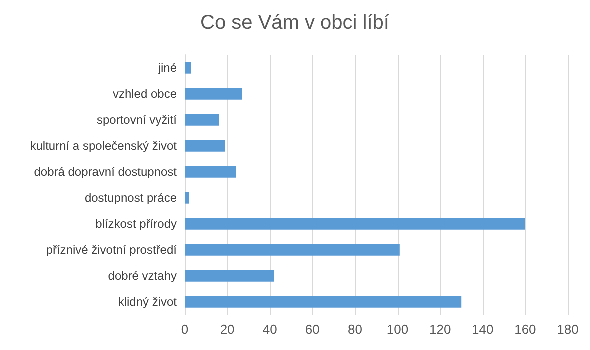  What do you see at coordinates (131, 198) in the screenshot?
I see `y-tick-label: dostupnost práce` at bounding box center [131, 198].